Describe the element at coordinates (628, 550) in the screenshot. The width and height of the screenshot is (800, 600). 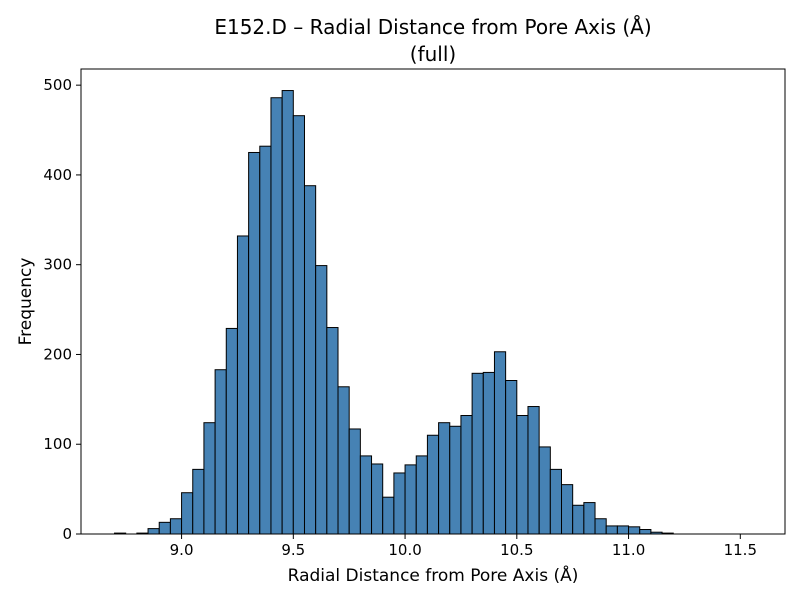
I see `x-tick-label: 11.0` at that location.